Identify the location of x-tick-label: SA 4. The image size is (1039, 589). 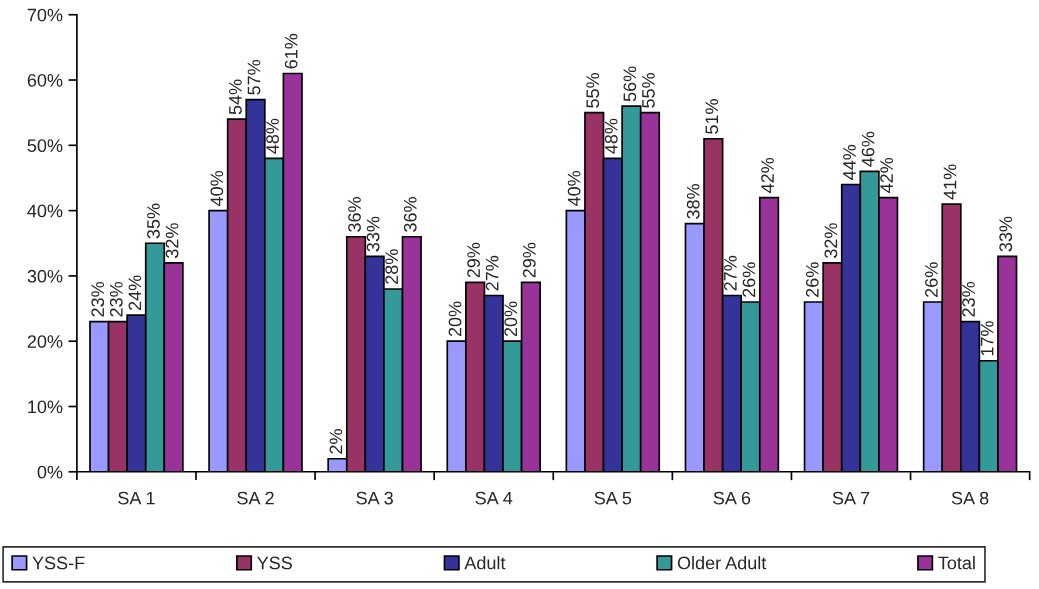
(494, 498).